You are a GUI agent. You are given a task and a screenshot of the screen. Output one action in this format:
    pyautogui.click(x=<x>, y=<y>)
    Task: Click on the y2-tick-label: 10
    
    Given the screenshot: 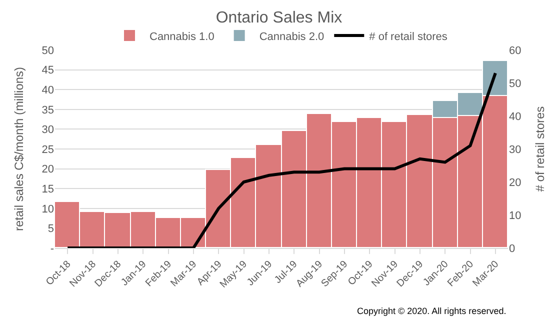 What is the action you would take?
    pyautogui.click(x=515, y=216)
    